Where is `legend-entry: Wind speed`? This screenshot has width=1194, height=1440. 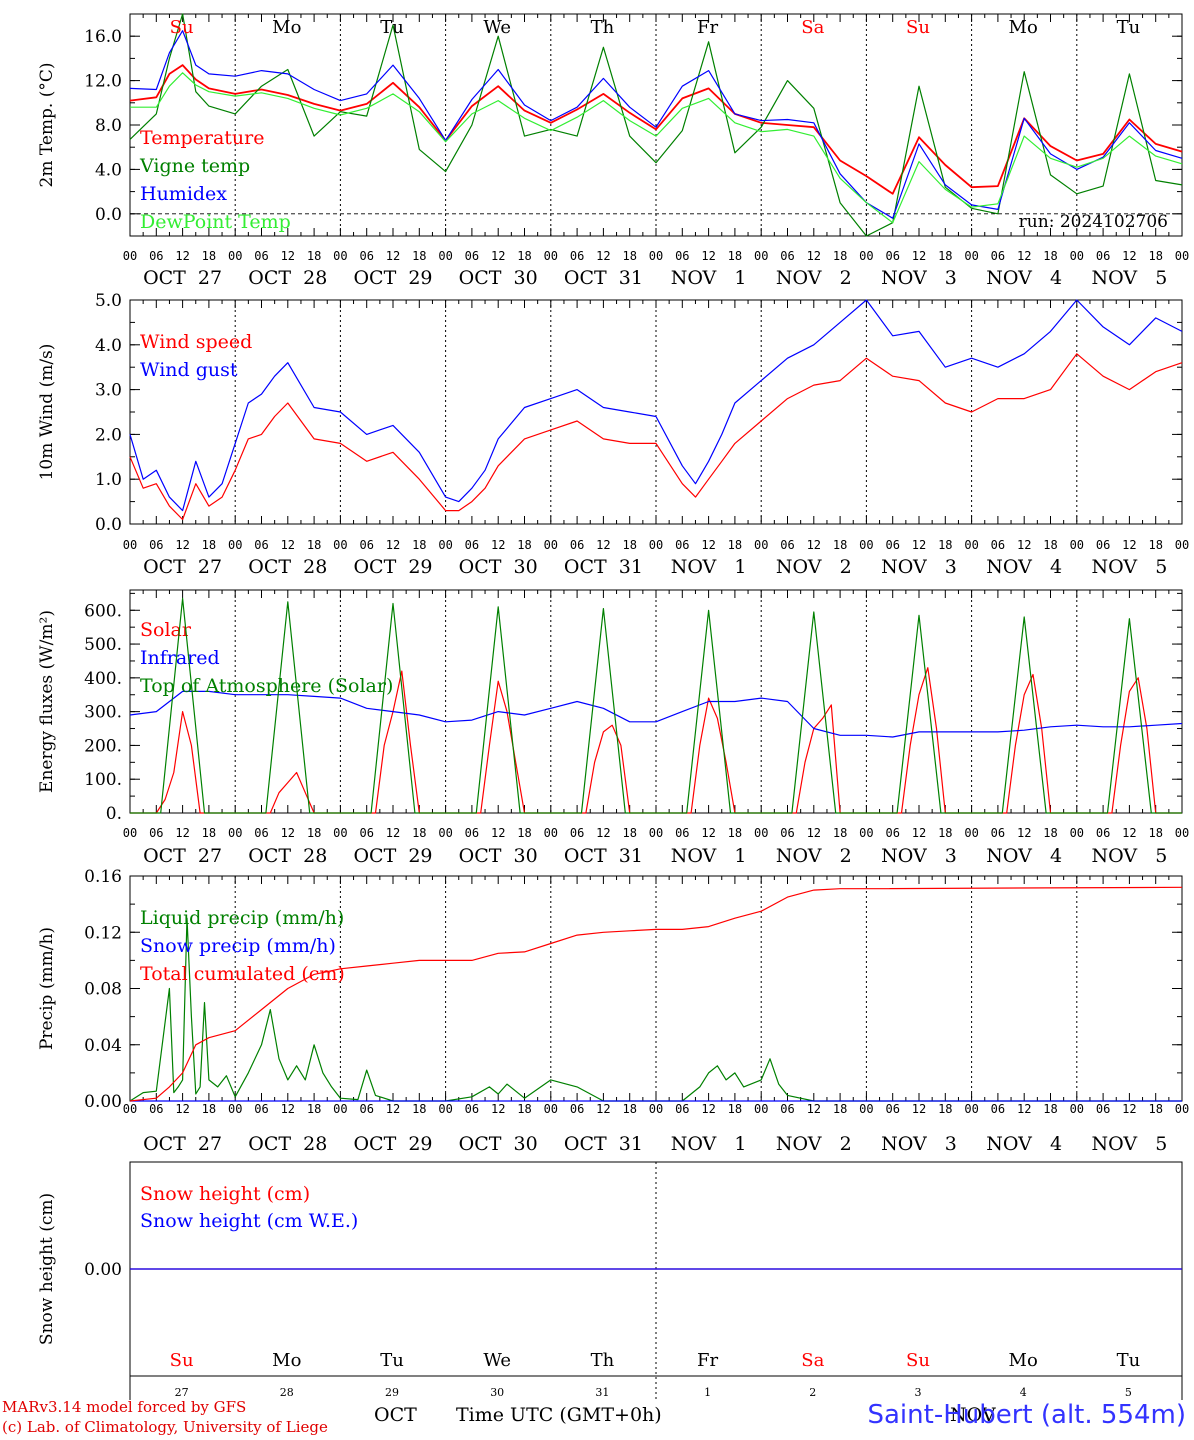
legend-entry: Wind speed is located at coordinates (196, 342).